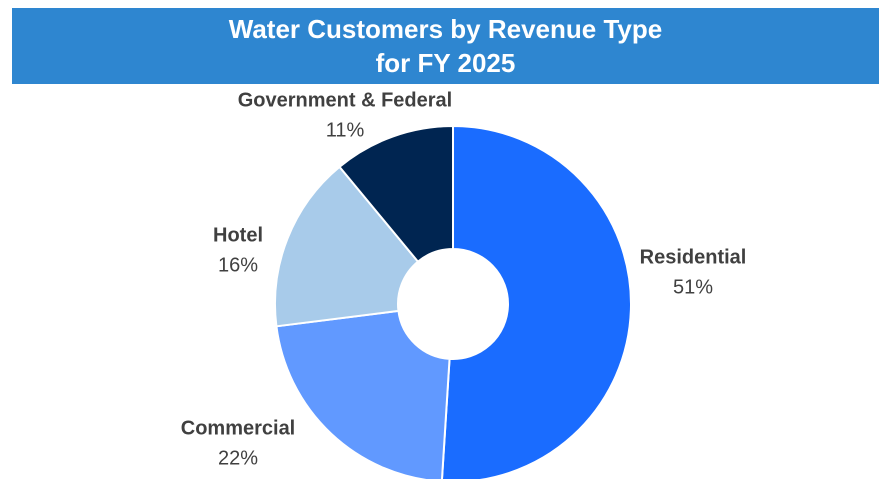 This screenshot has height=479, width=879. Describe the element at coordinates (345, 130) in the screenshot. I see `value-label: 11%` at that location.